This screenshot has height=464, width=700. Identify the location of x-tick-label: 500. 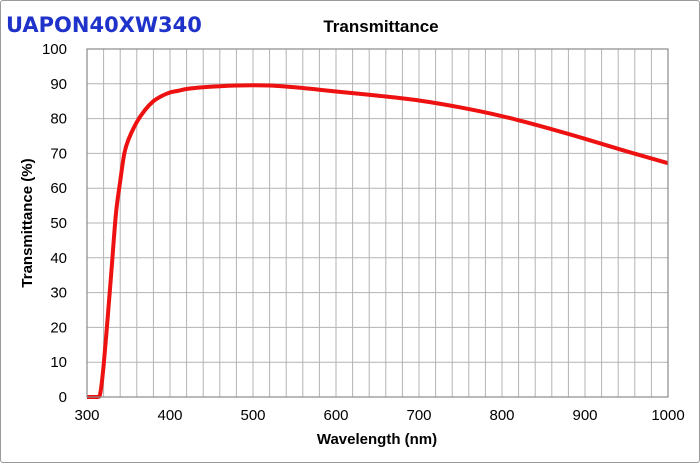
(252, 415).